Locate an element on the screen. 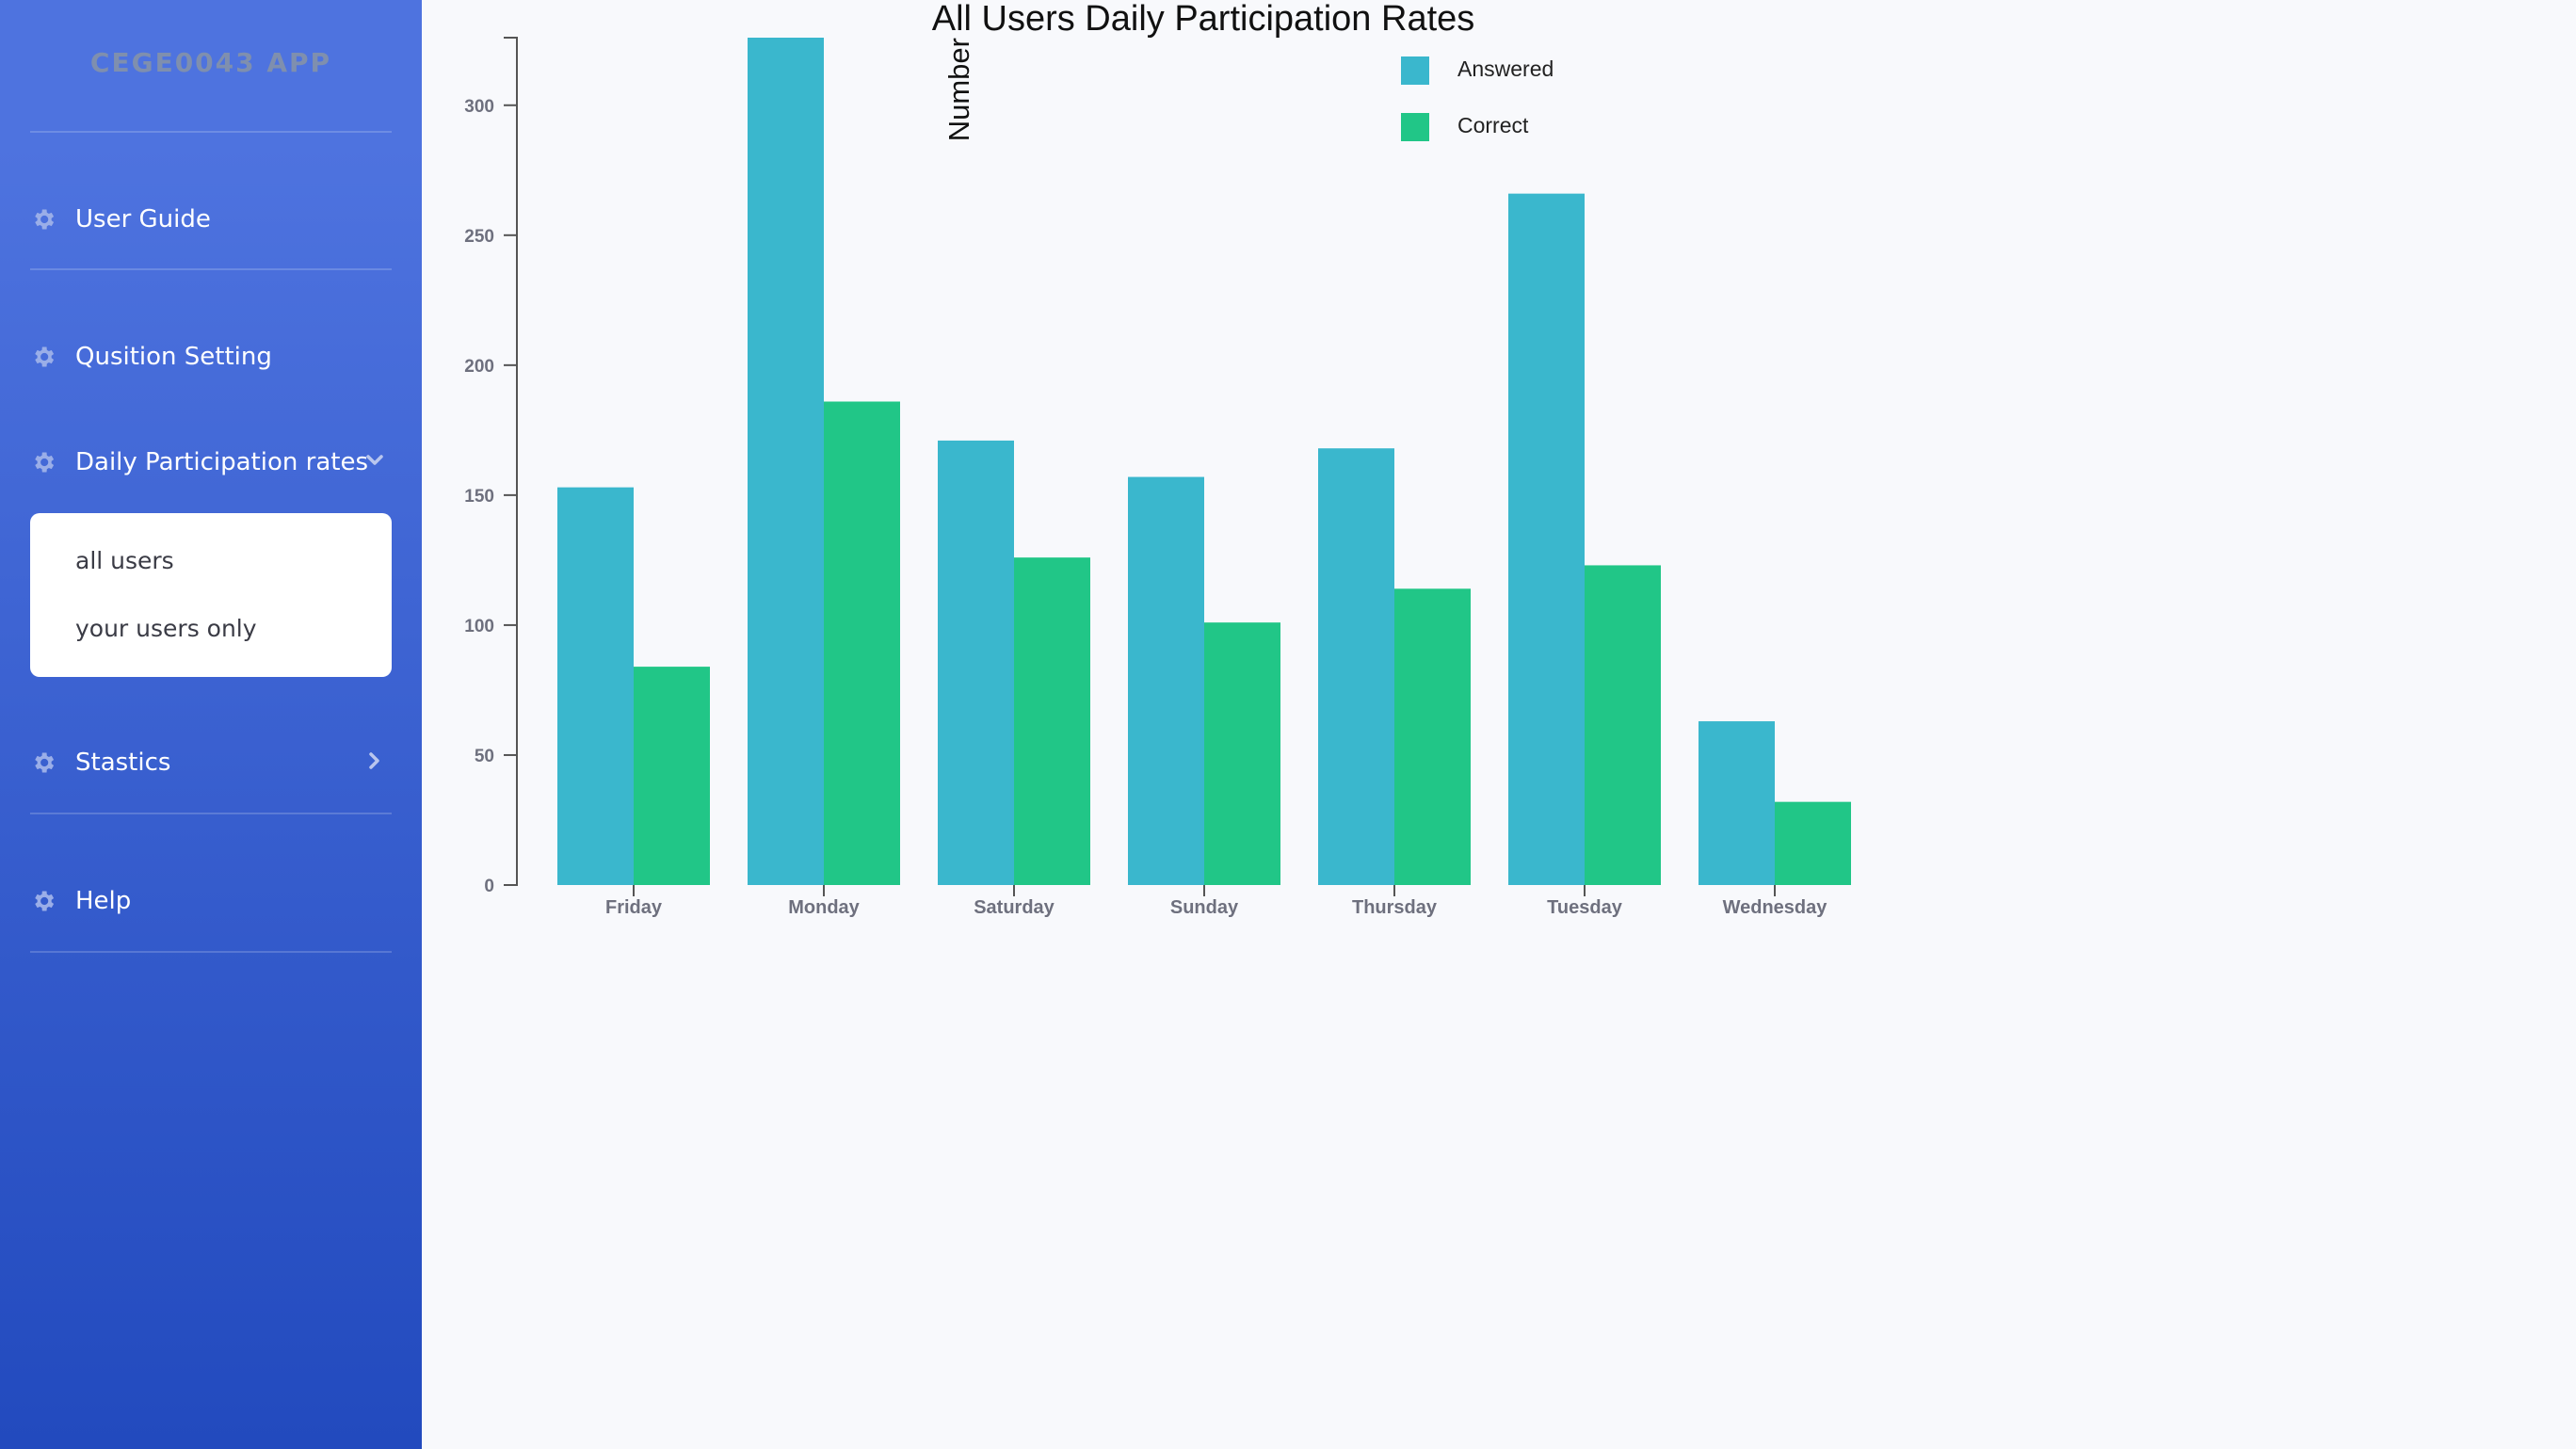 This screenshot has width=2576, height=1449. y-tick-label: 250 is located at coordinates (479, 237).